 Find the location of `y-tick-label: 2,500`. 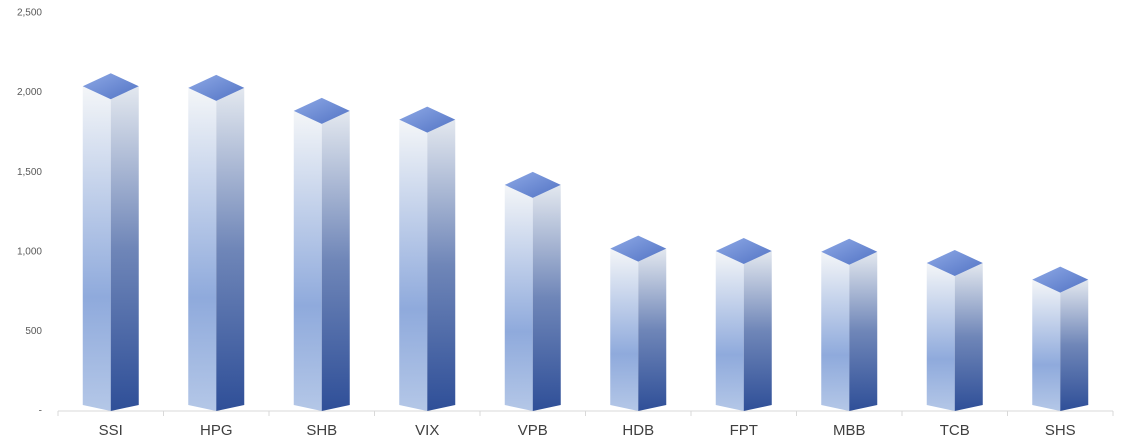

y-tick-label: 2,500 is located at coordinates (29, 13).